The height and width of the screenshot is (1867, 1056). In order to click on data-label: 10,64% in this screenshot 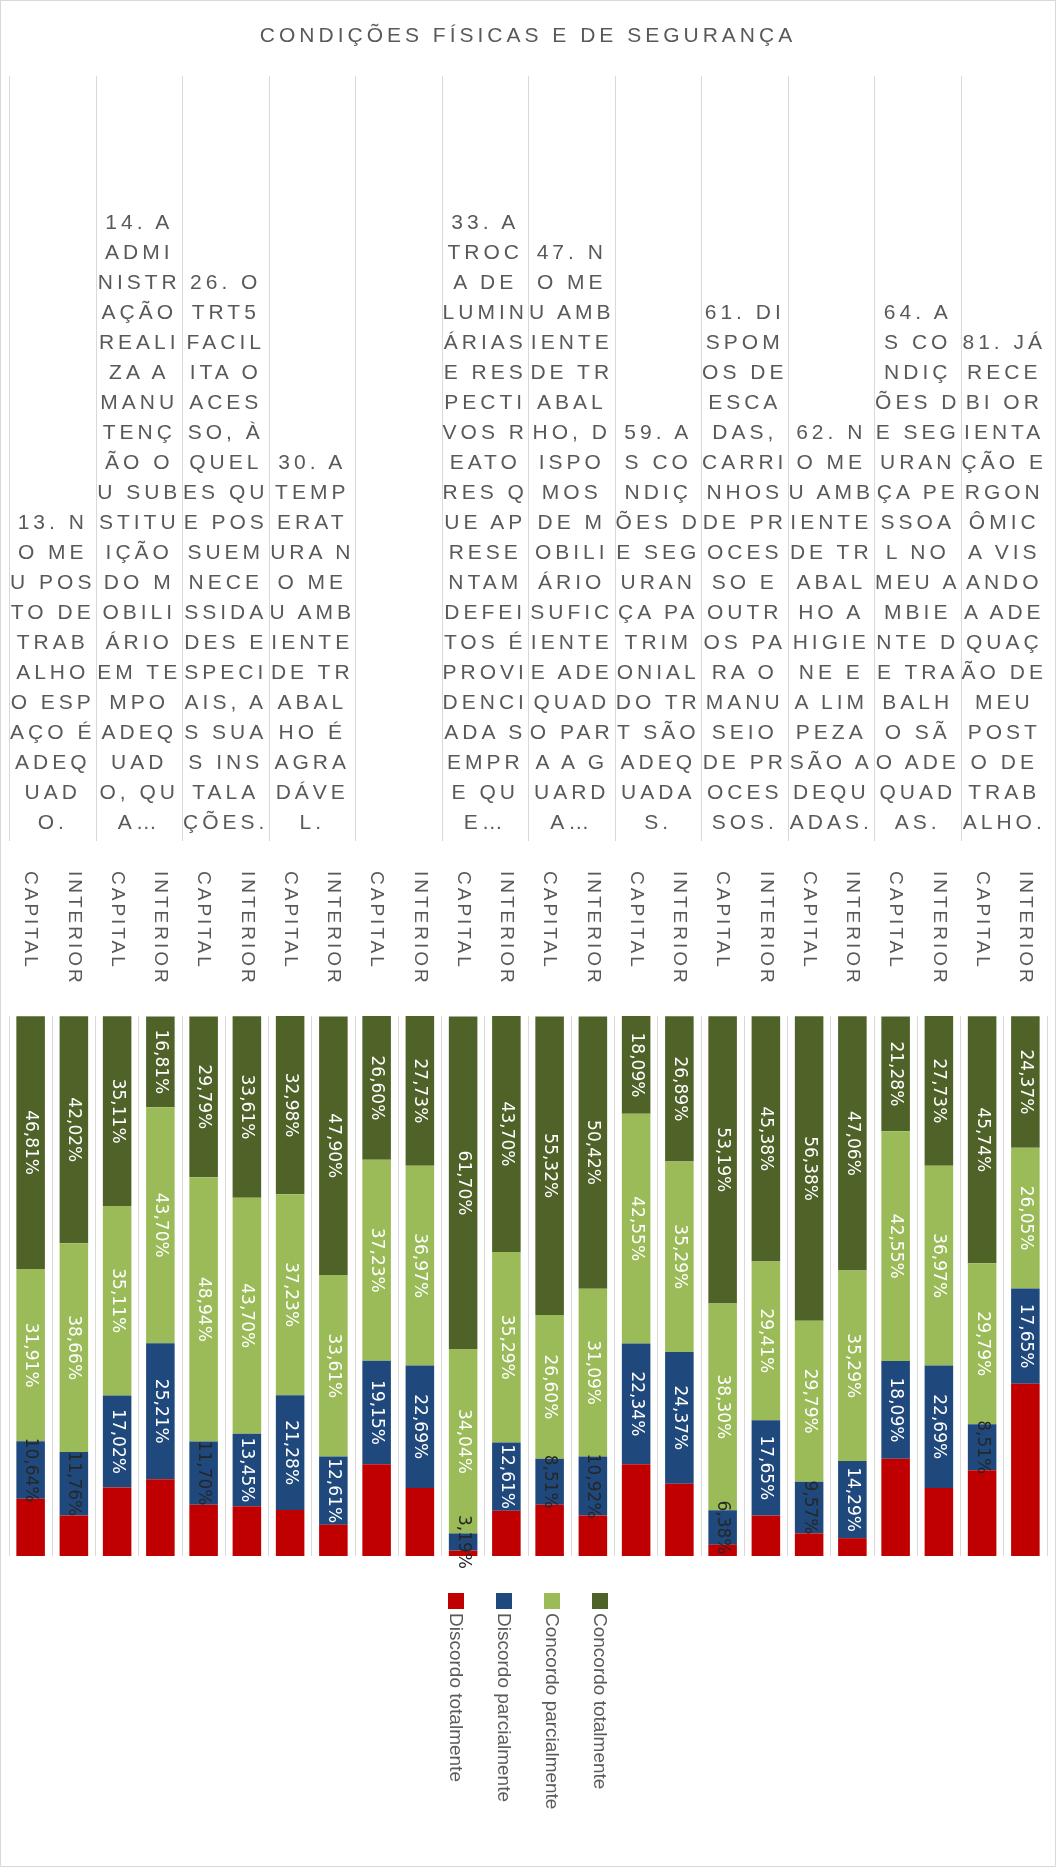, I will do `click(32, 1470)`.